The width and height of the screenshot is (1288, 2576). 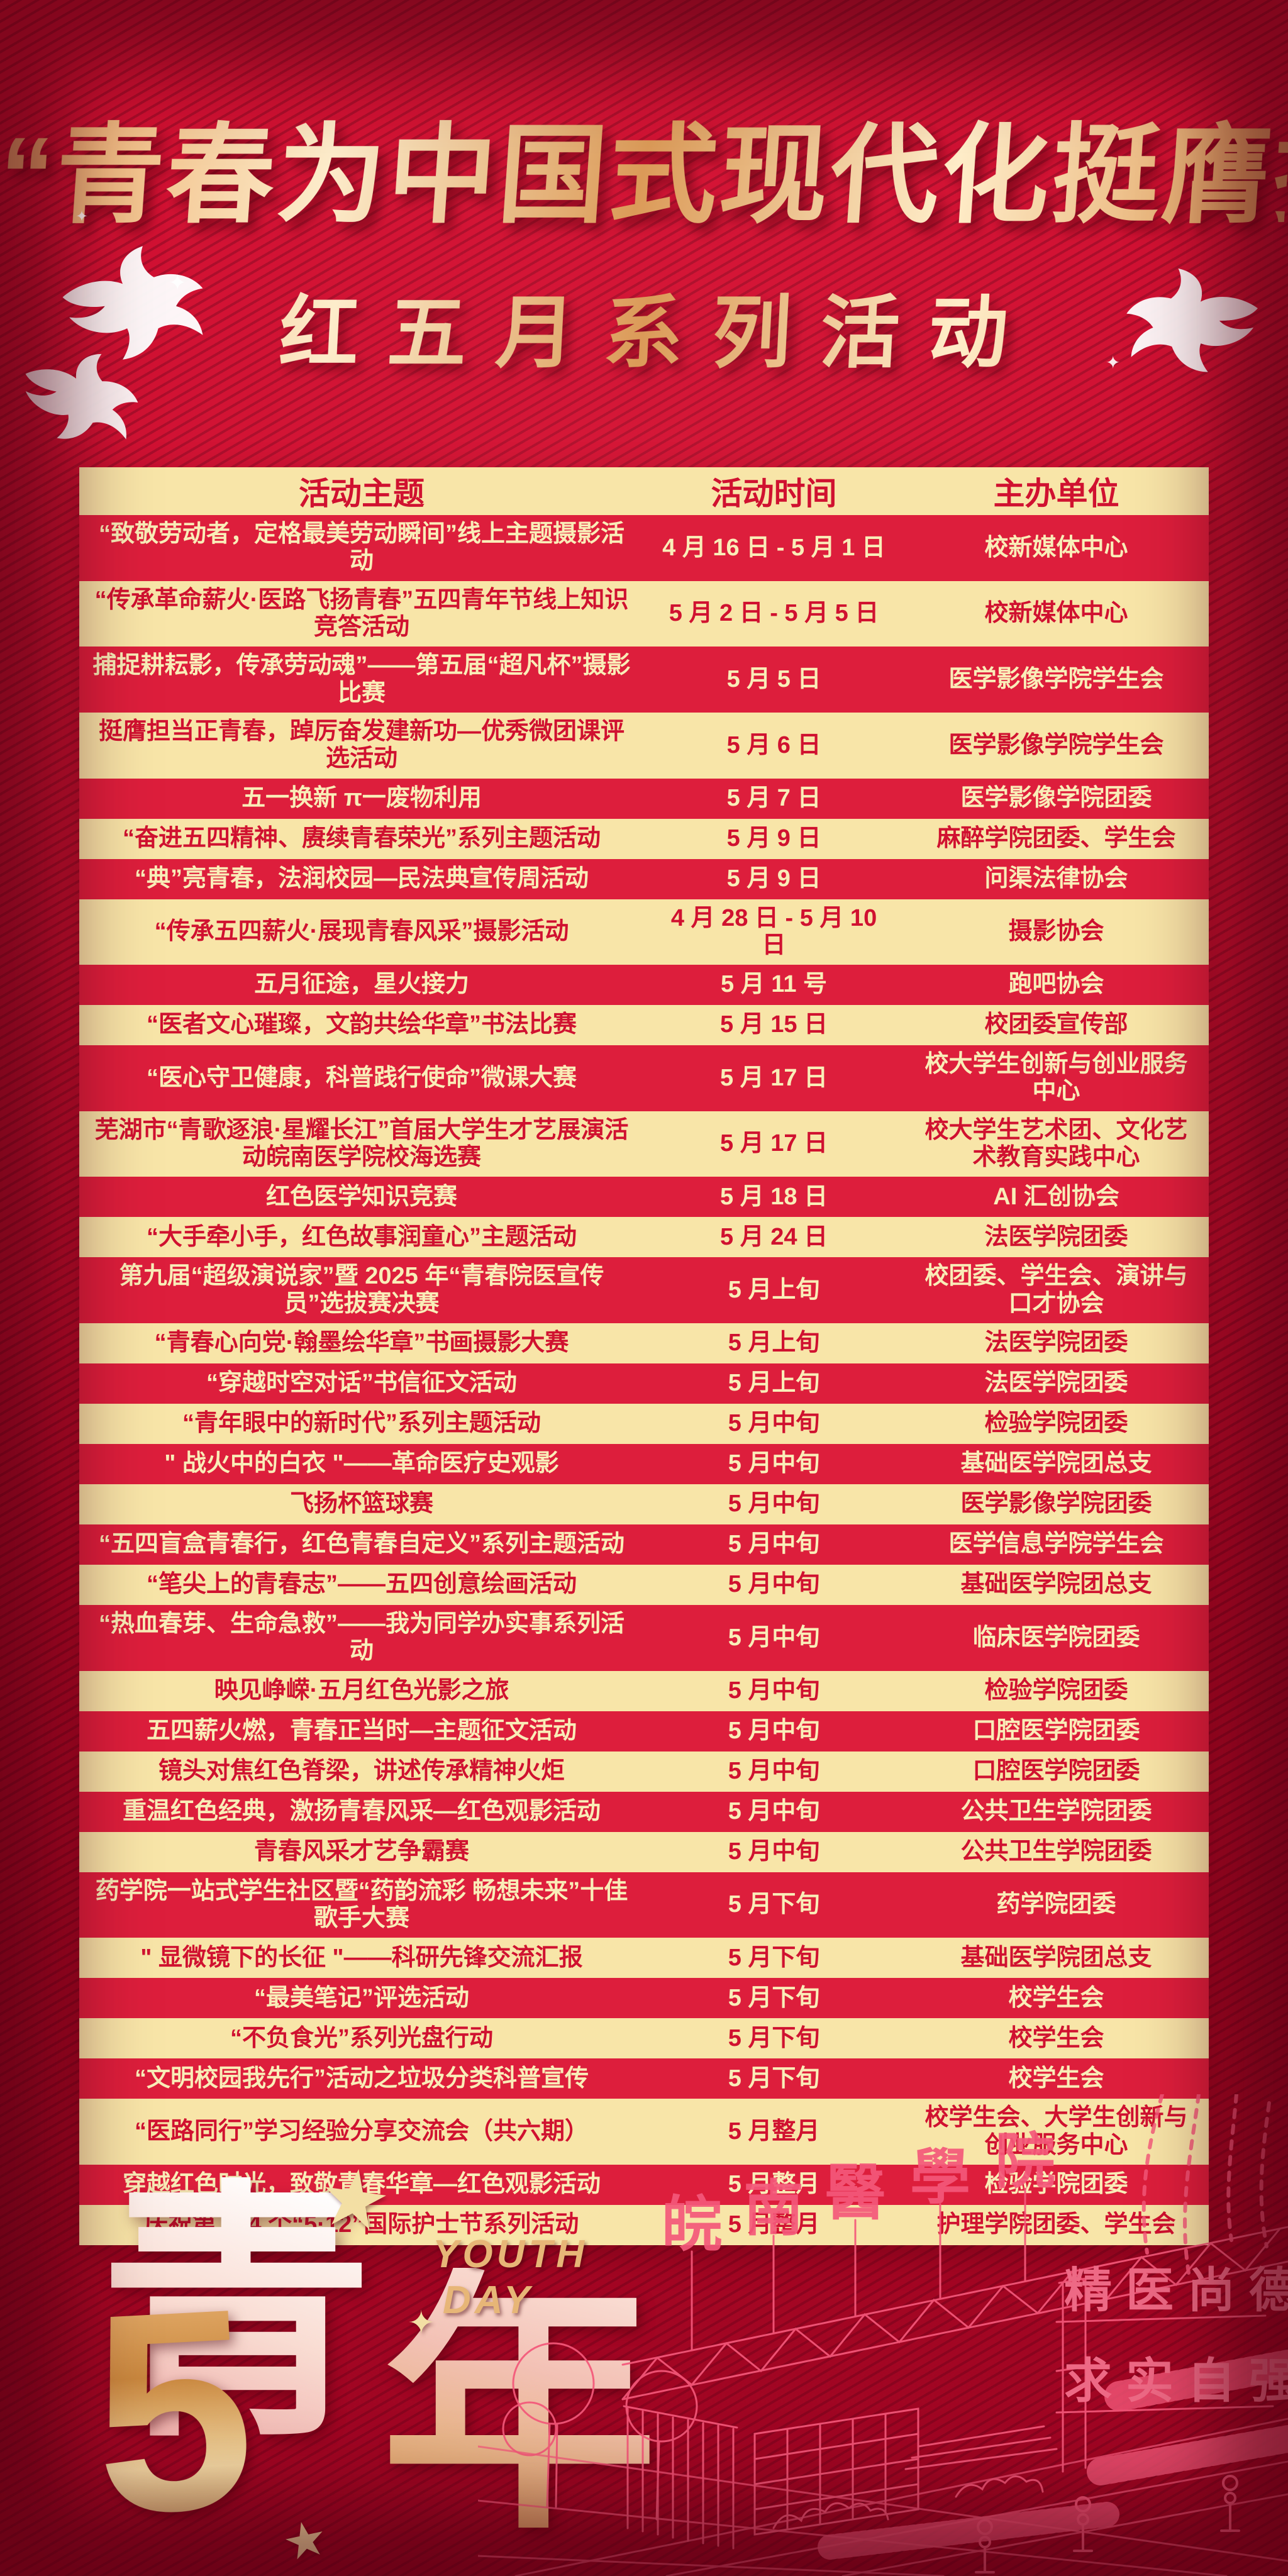 What do you see at coordinates (1056, 1544) in the screenshot?
I see `cell-organizer: 医学信息学院学生会` at bounding box center [1056, 1544].